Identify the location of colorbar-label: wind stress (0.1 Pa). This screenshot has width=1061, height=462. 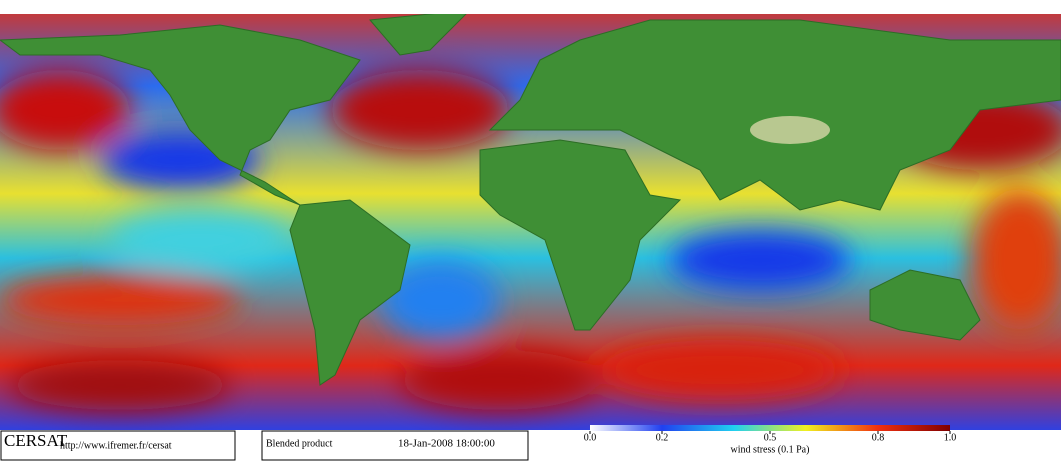
(770, 449).